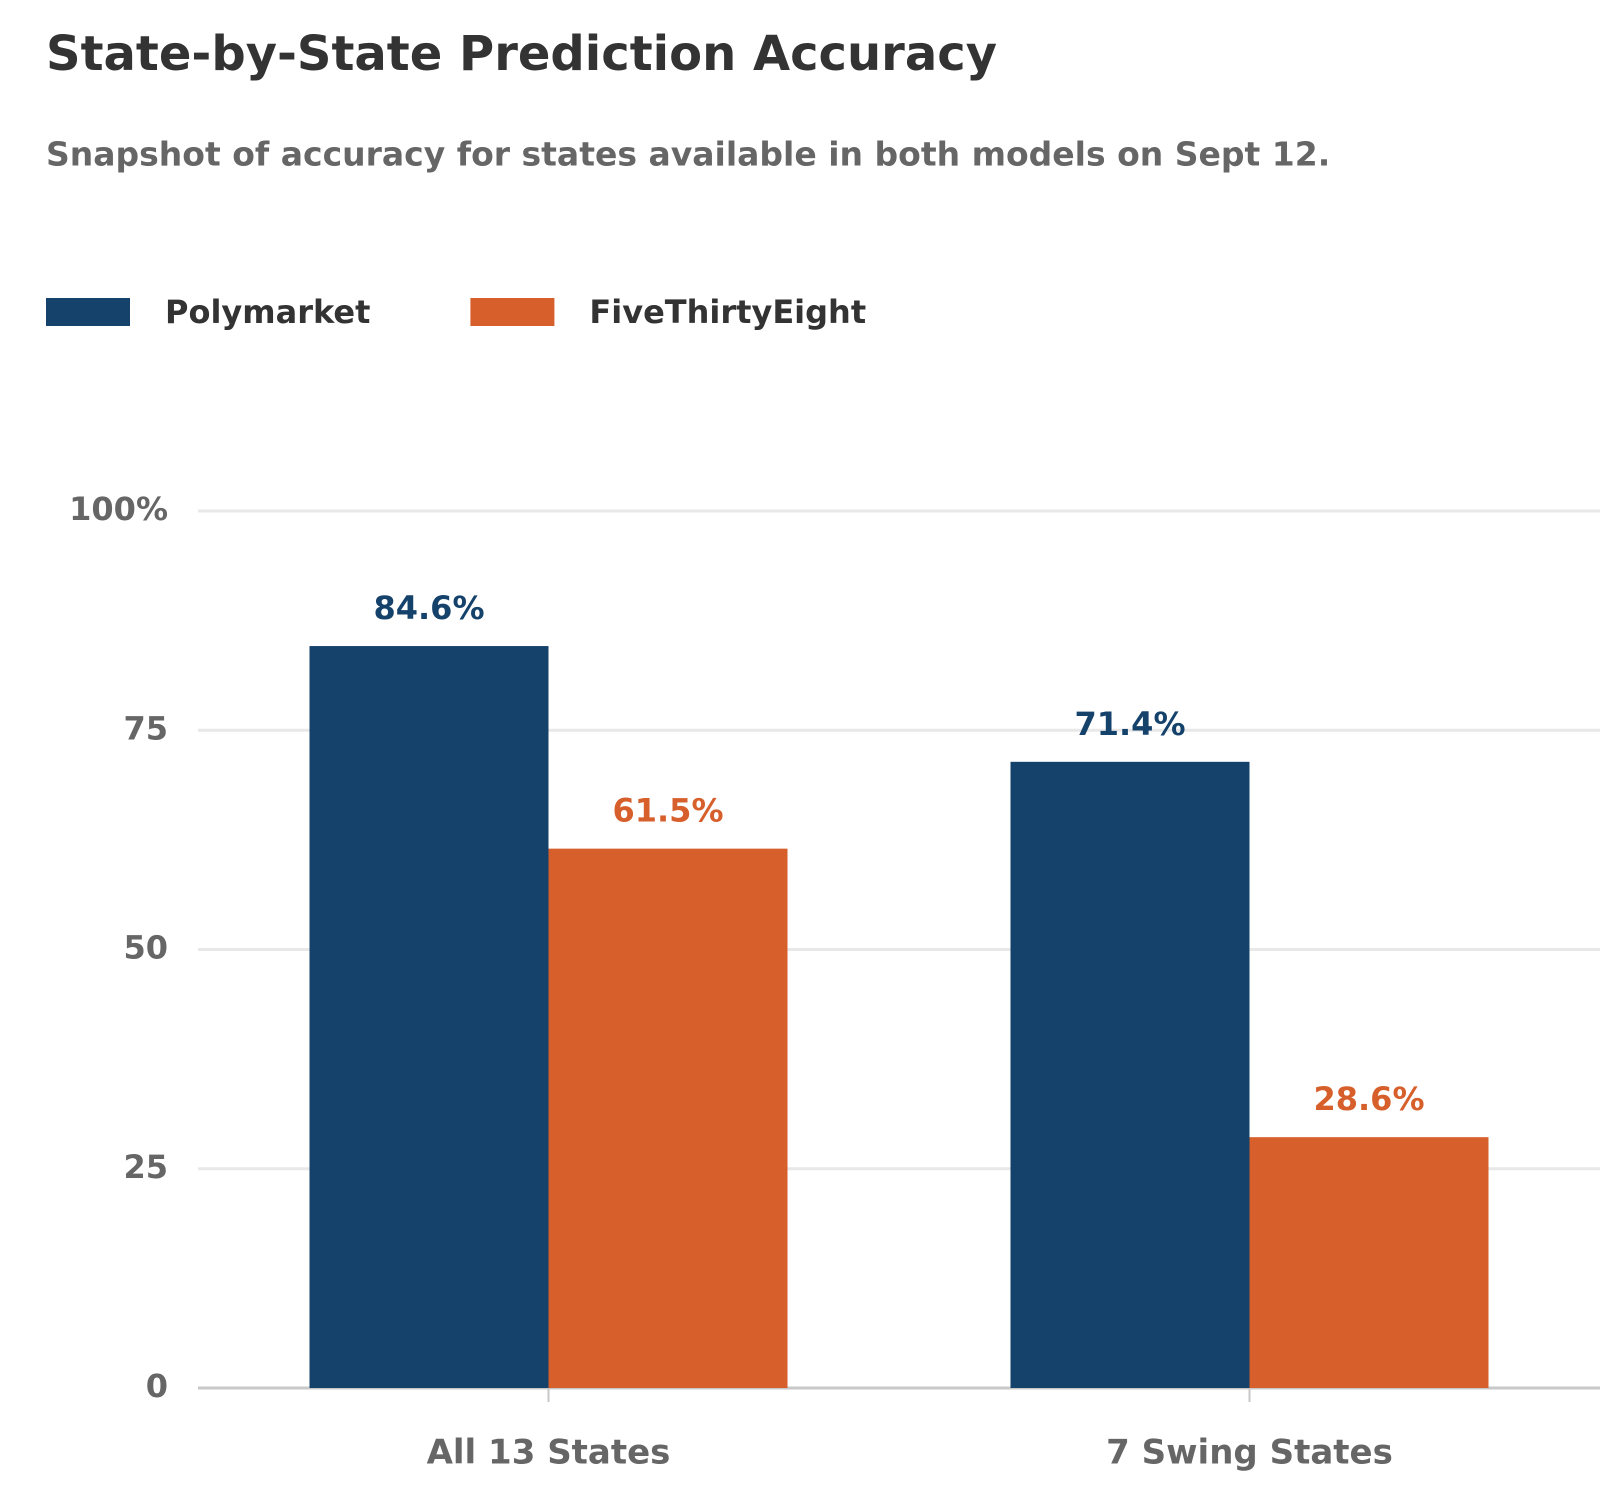  Describe the element at coordinates (1129, 724) in the screenshot. I see `value-label: 71.4%` at that location.